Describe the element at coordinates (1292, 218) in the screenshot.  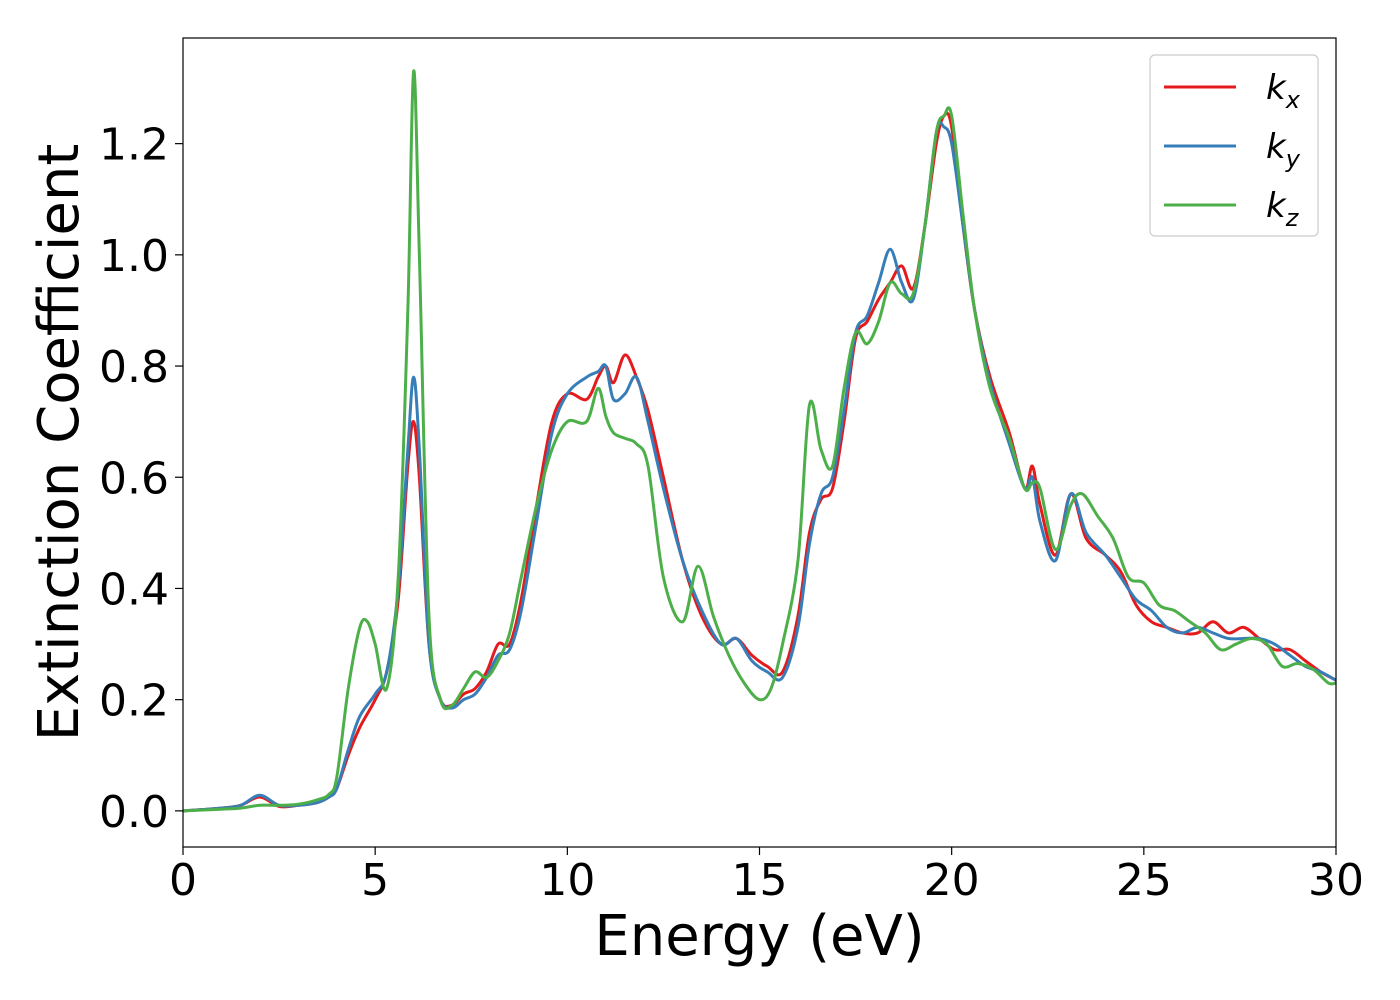
I see `legend-label-subscript: z` at that location.